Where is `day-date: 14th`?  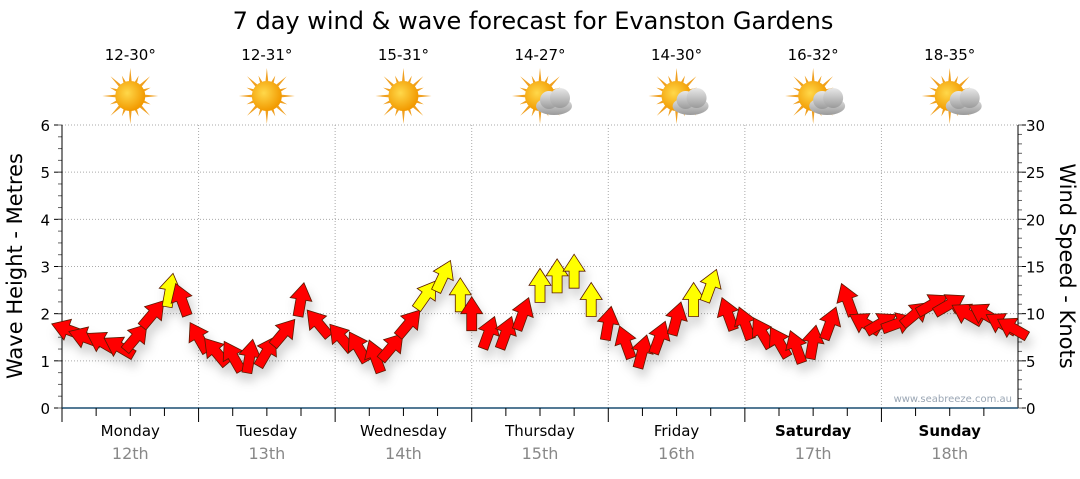 day-date: 14th is located at coordinates (403, 453).